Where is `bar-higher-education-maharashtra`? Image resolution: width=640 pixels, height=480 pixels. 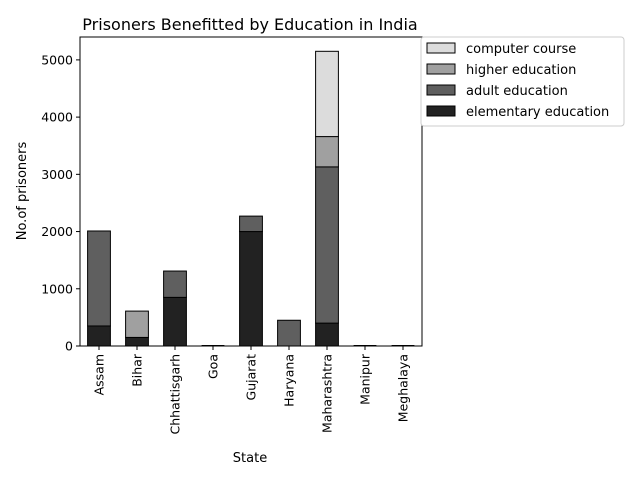 bar-higher-education-maharashtra is located at coordinates (327, 152).